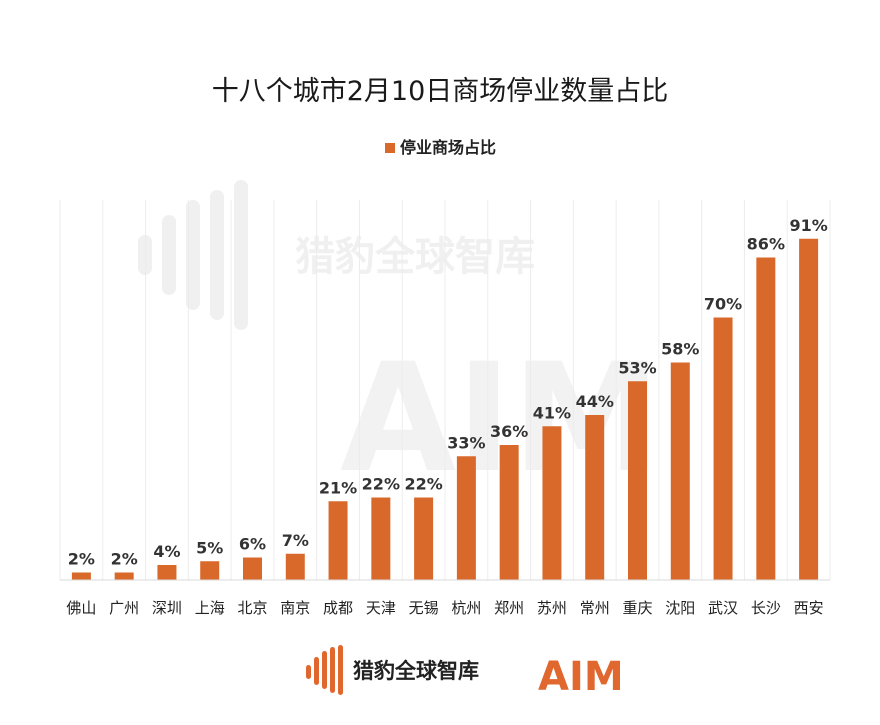 The width and height of the screenshot is (880, 725). I want to click on value-label-12: 44%, so click(595, 401).